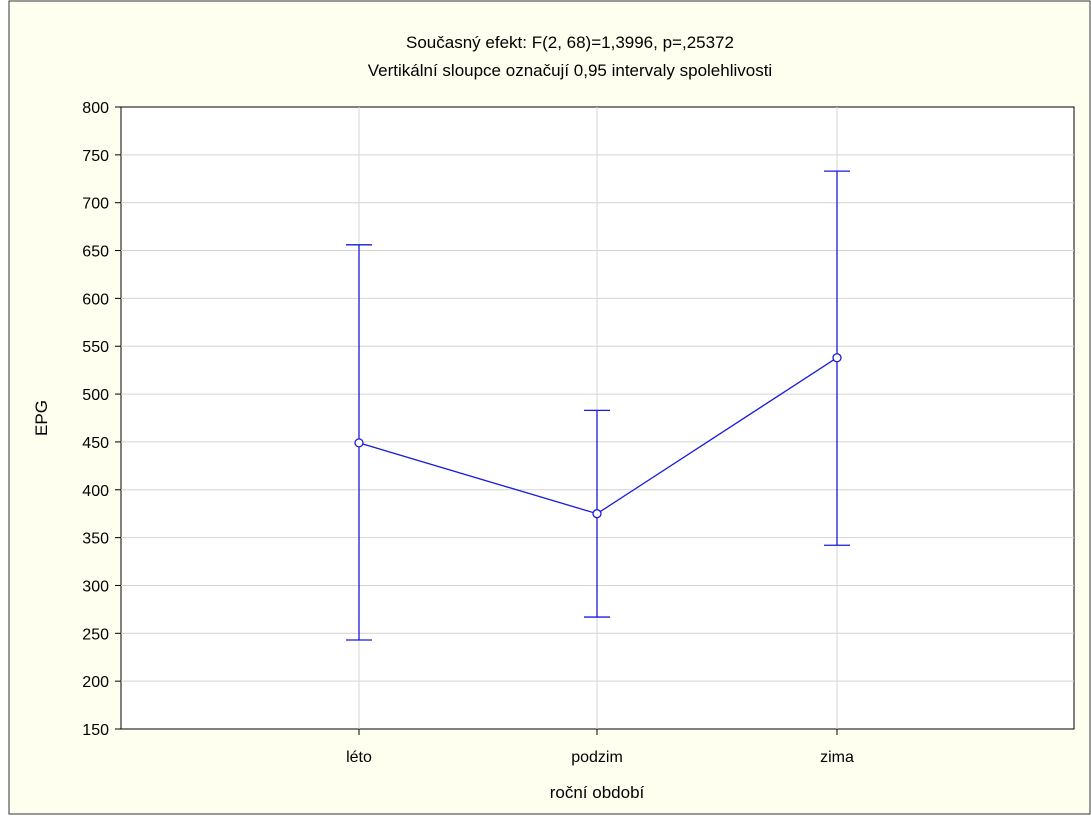  I want to click on x-axis-title: roční období, so click(597, 792).